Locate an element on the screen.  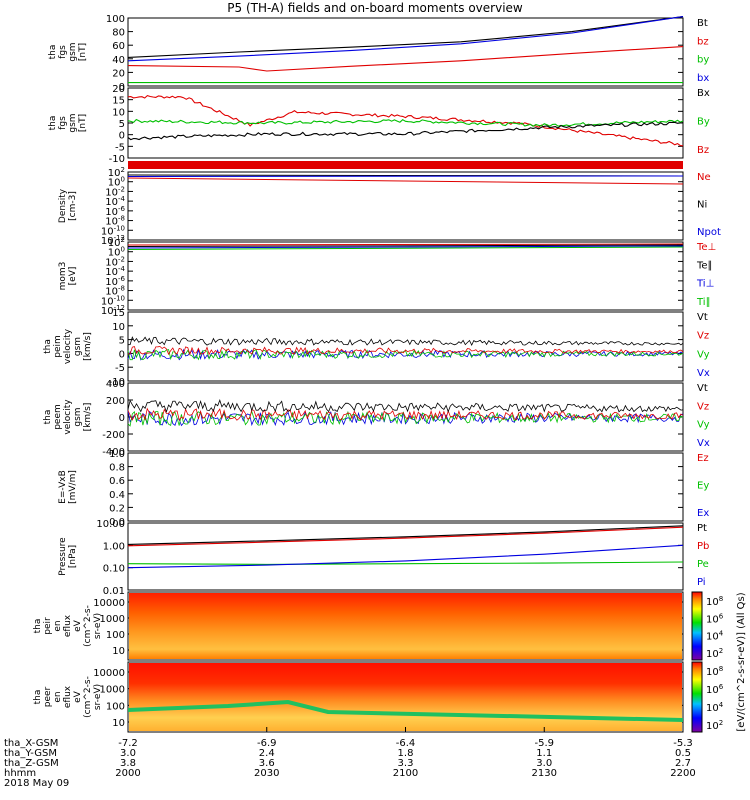
y-axis-label: sr-eV) is located at coordinates (98, 626).